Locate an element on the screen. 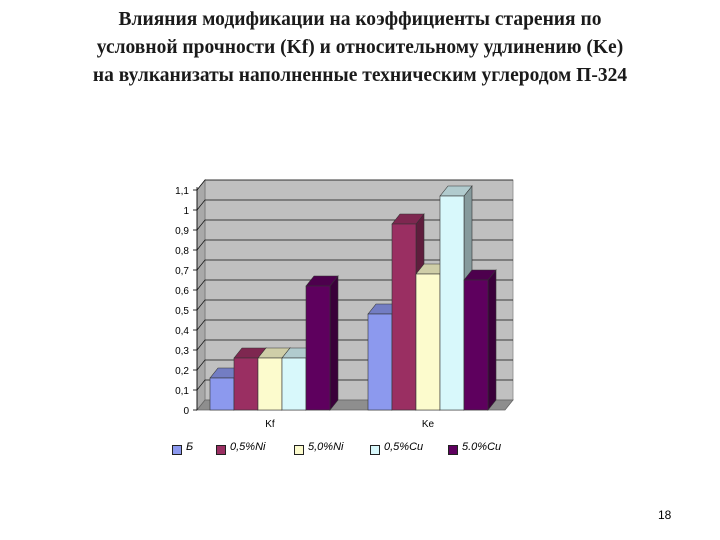 This screenshot has width=720, height=540. y-tick-label: 0,7 is located at coordinates (182, 271).